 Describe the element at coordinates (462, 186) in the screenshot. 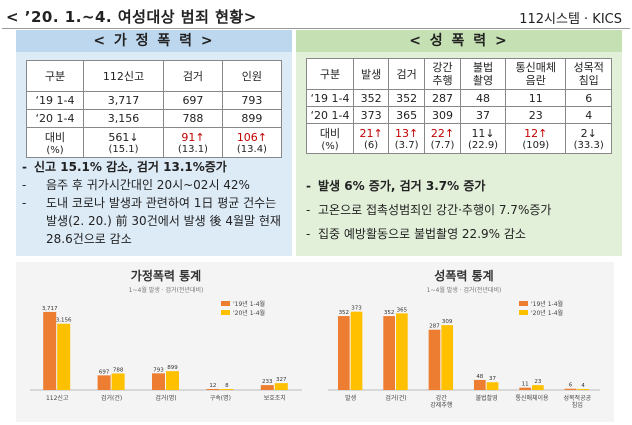

I see `bullet-item: 발생 6% 증가, 검거 3.7% 증가` at that location.